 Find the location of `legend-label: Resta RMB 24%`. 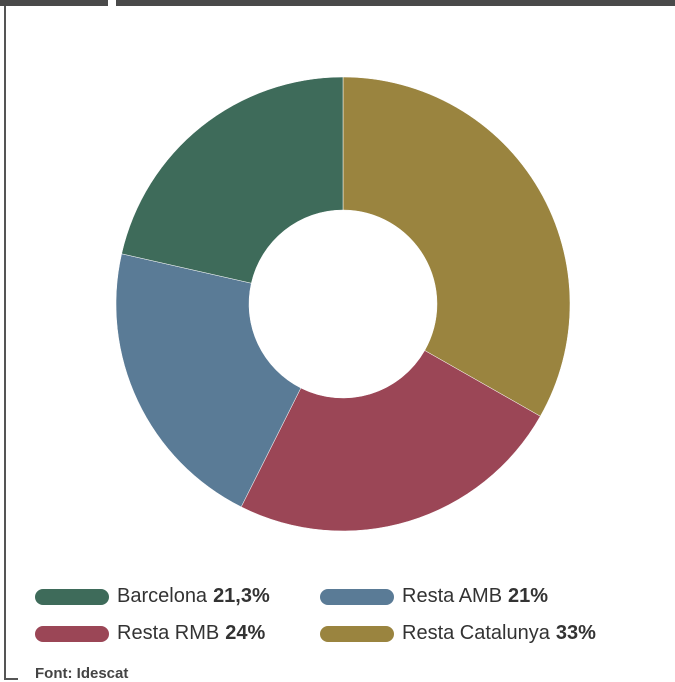

legend-label: Resta RMB 24% is located at coordinates (191, 633).